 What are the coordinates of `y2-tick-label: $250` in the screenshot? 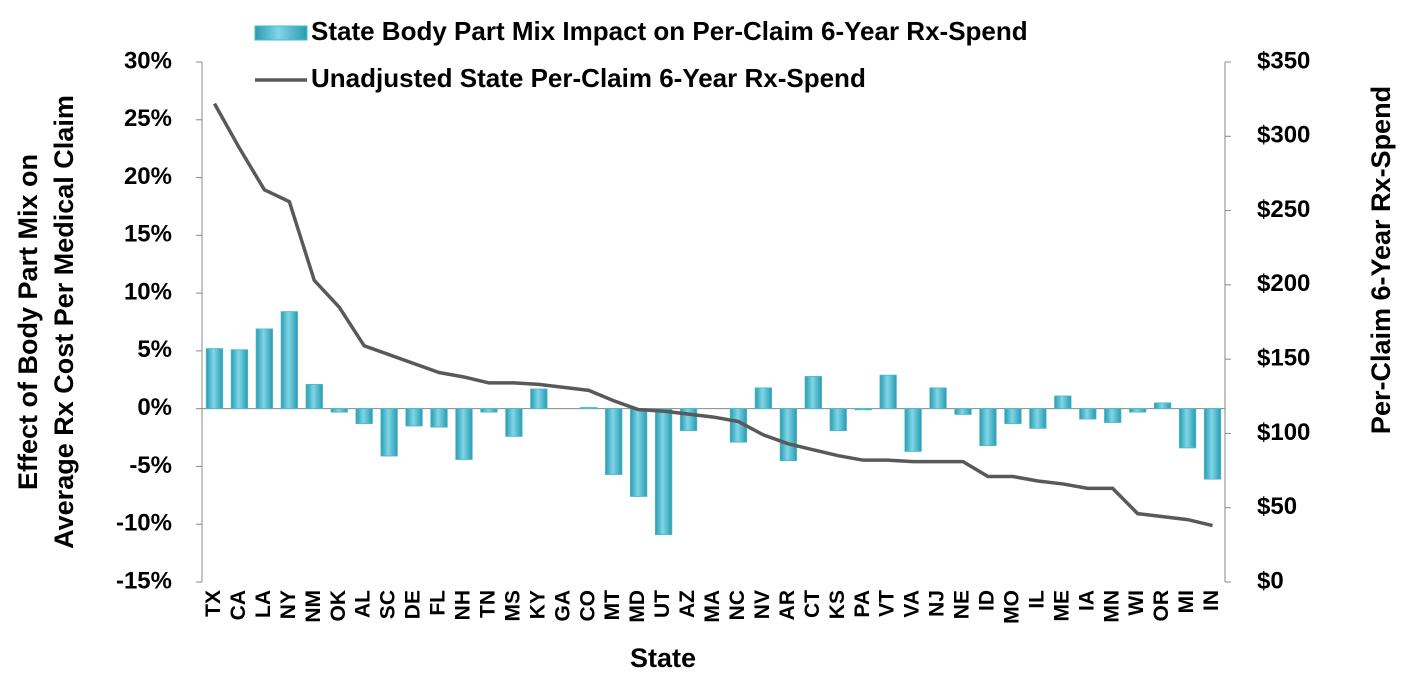 It's located at (1283, 209).